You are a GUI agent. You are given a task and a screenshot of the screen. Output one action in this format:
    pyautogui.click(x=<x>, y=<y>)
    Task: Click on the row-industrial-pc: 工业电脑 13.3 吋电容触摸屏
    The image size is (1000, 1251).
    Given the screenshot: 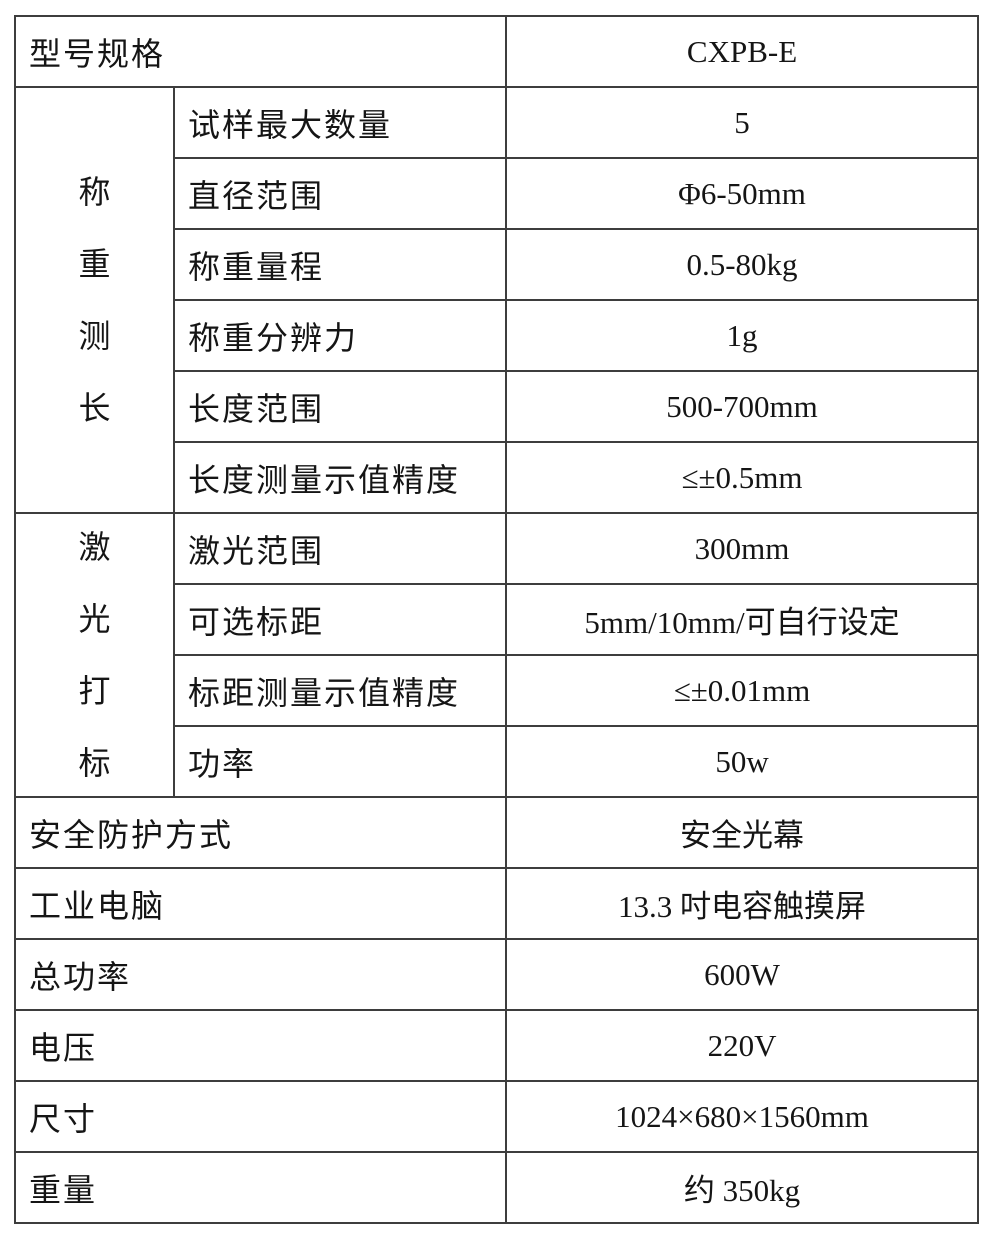 What is the action you would take?
    pyautogui.click(x=496, y=903)
    